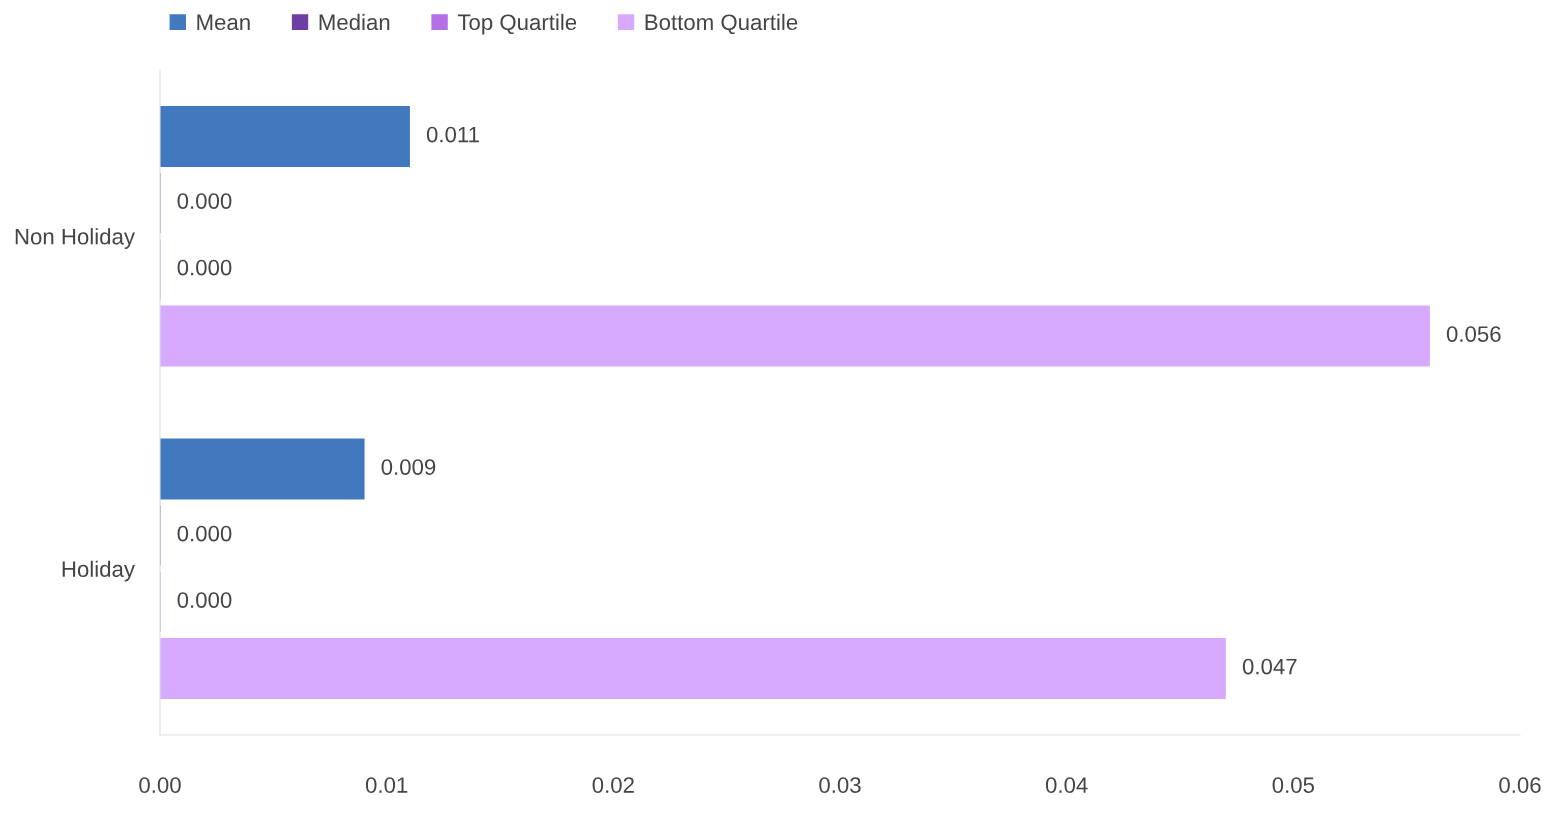 The image size is (1559, 825). I want to click on y-tick-label: Non Holiday, so click(75, 238).